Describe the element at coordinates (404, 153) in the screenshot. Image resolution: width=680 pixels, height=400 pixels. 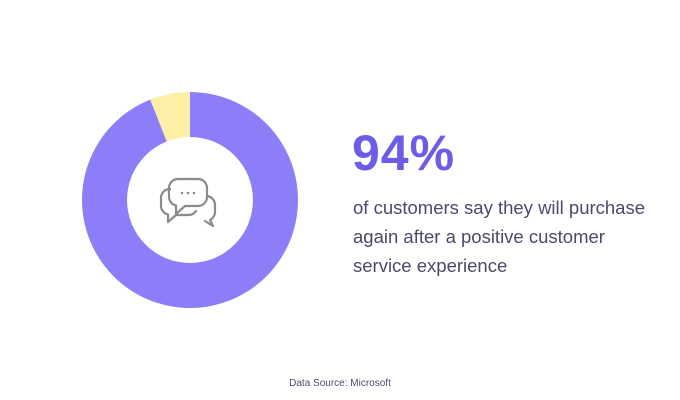
I see `stat-value: 94%` at that location.